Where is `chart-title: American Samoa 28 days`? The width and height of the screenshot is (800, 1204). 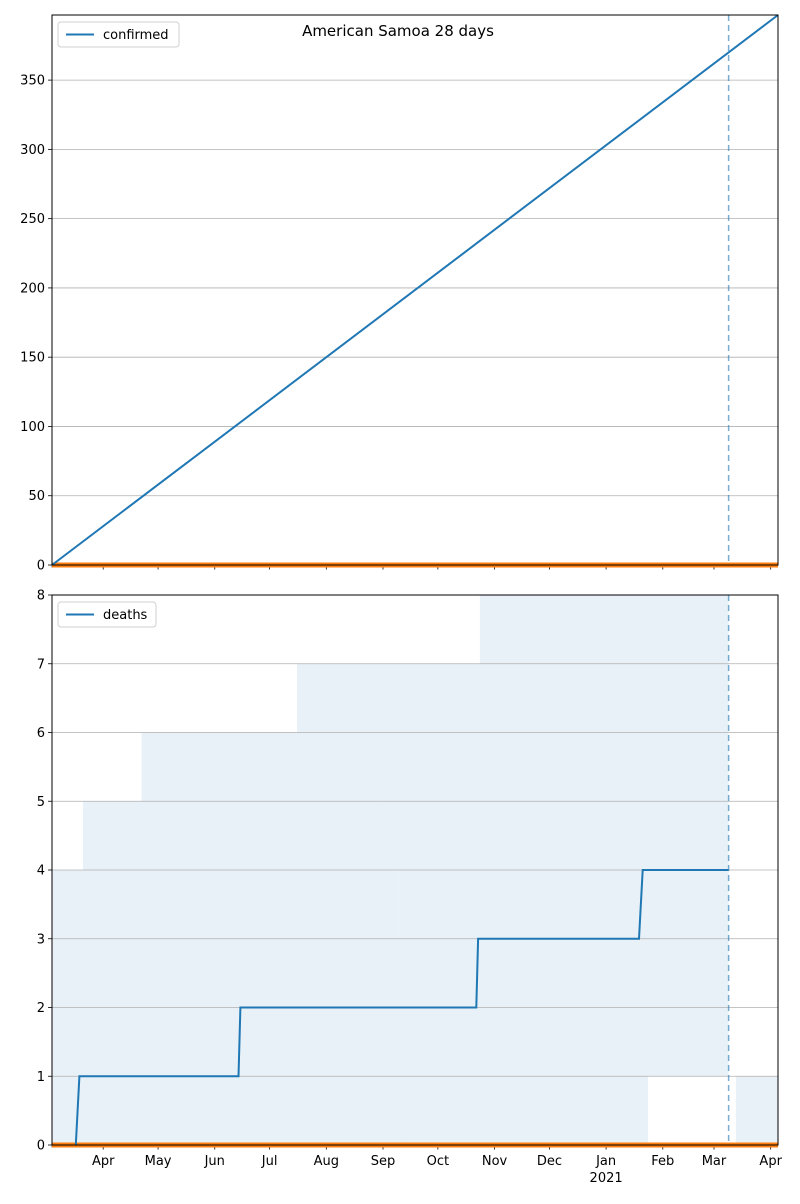 chart-title: American Samoa 28 days is located at coordinates (398, 31).